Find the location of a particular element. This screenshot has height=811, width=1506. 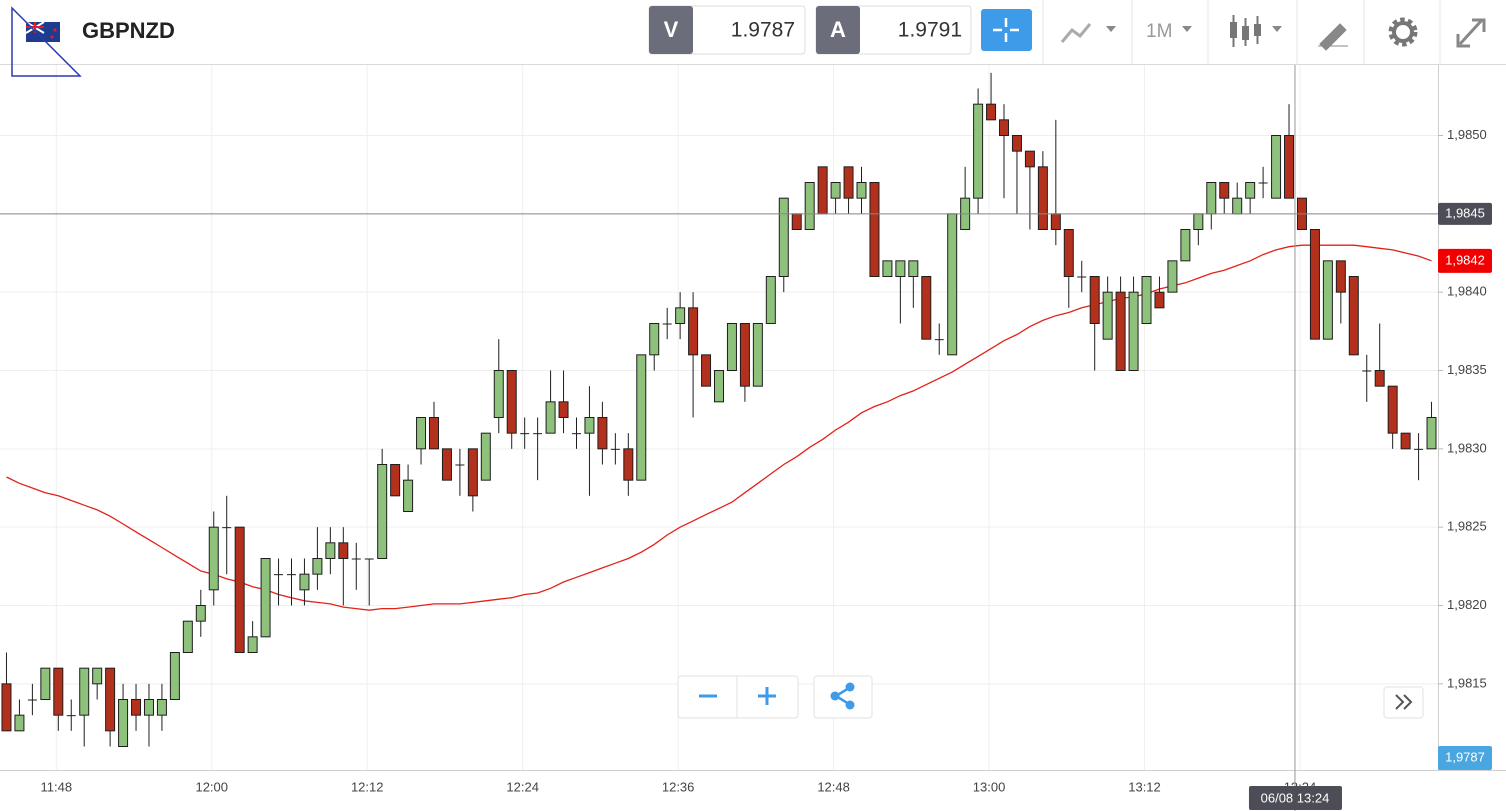

timeframe-dropdown: 1M is located at coordinates (1169, 31).